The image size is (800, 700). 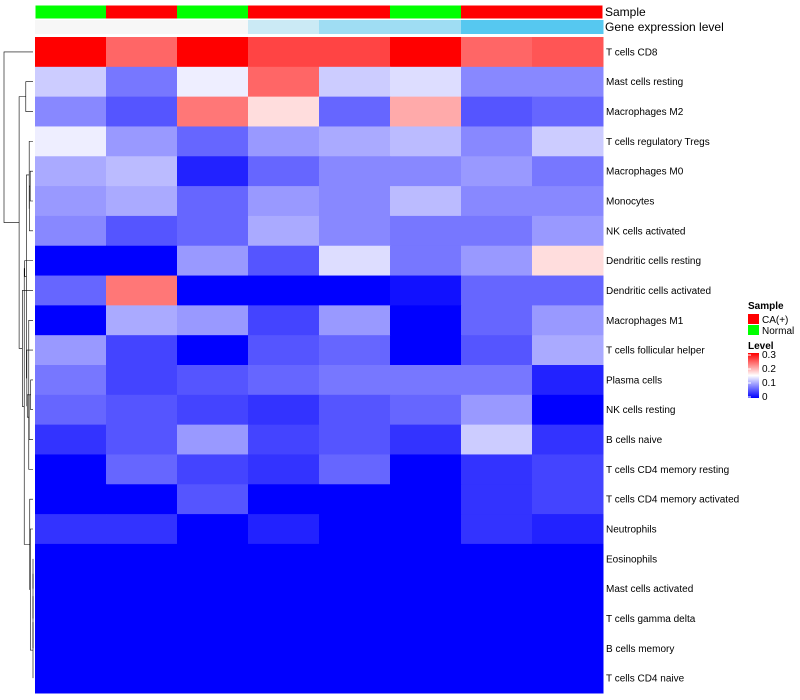 I want to click on legend: Sample CA(+) Normal Level 0.3 0.2 0.1 0, so click(x=771, y=352).